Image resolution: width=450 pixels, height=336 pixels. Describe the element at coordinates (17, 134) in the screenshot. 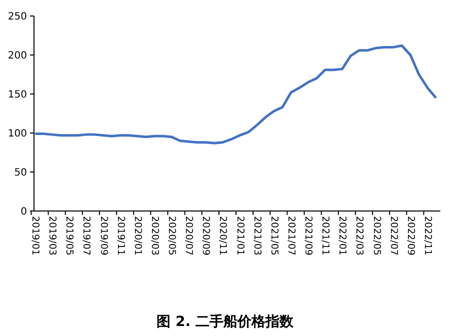

I see `y-tick-label: 100` at that location.